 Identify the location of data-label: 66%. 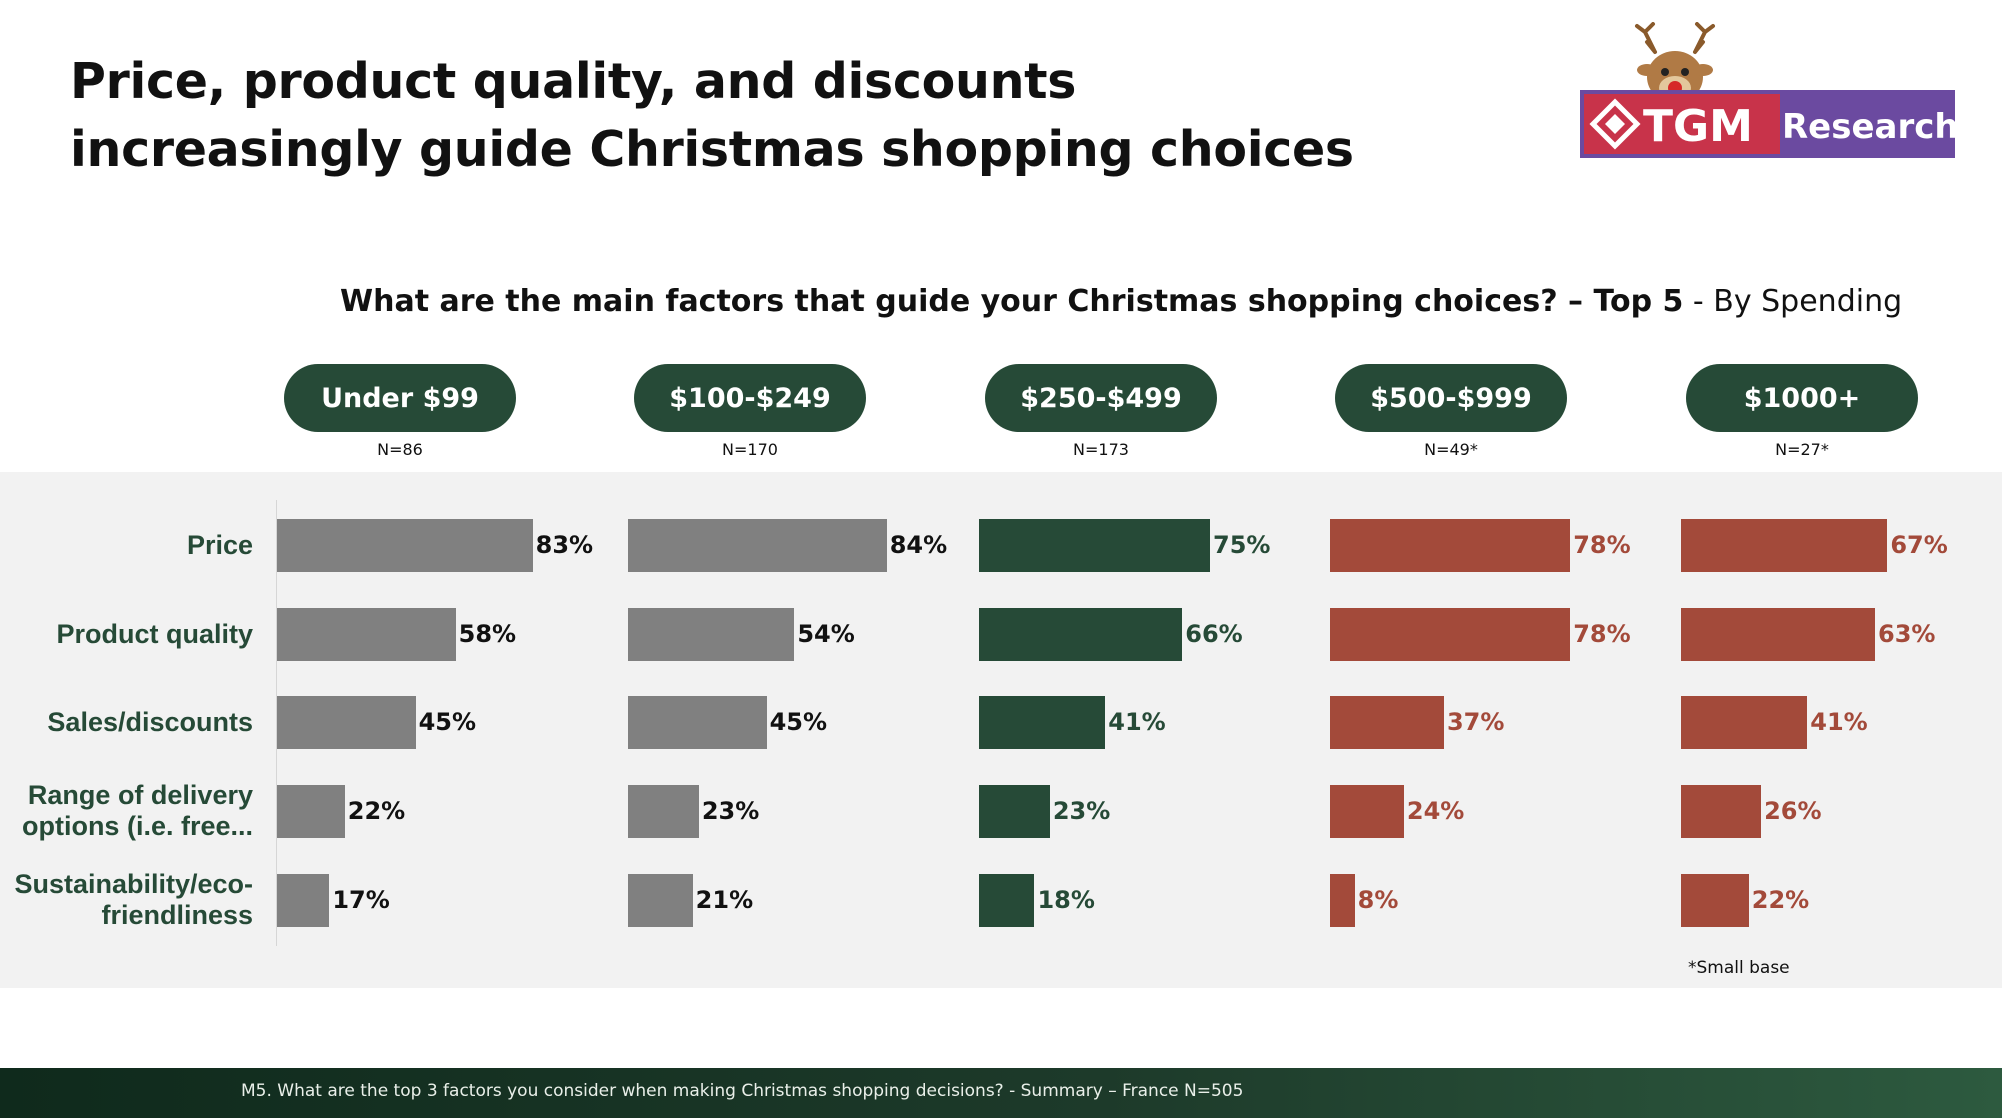
(1214, 633).